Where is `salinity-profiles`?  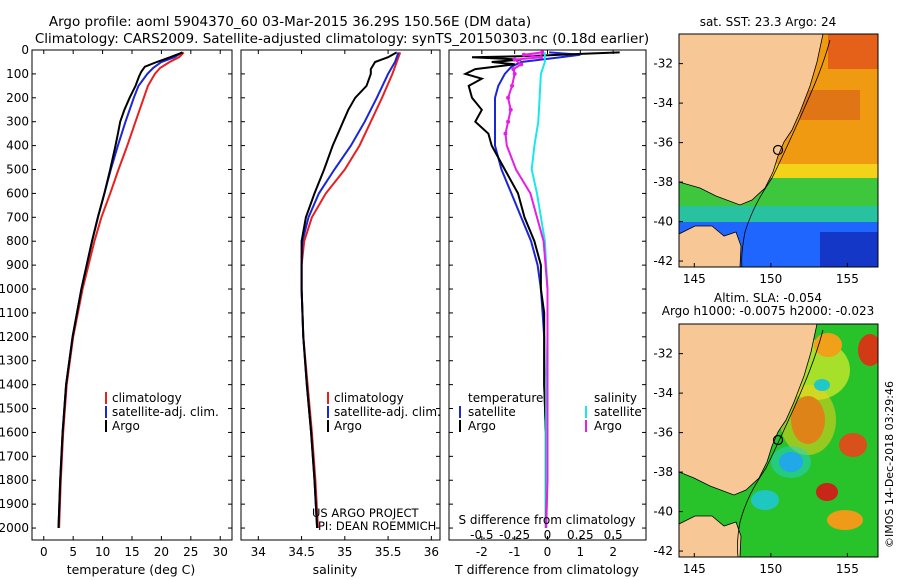
salinity-profiles is located at coordinates (351, 290).